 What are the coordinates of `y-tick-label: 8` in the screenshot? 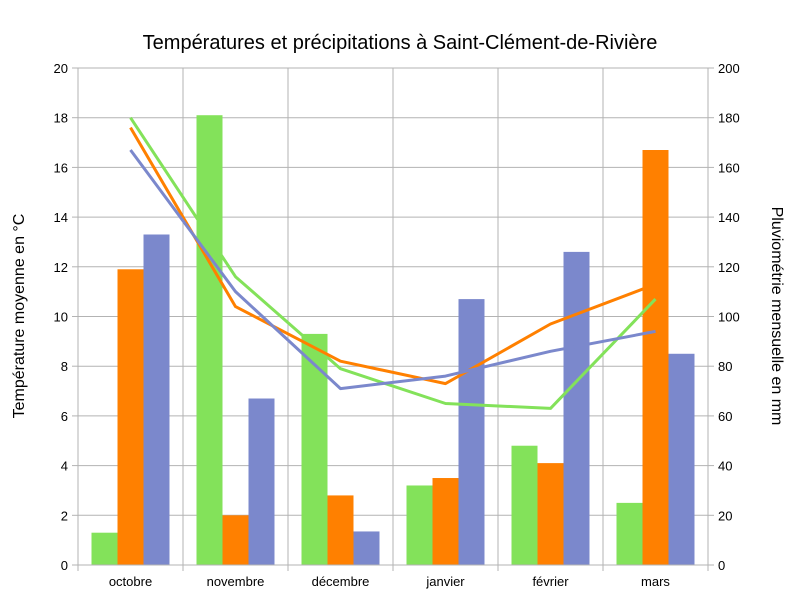 It's located at (64, 366).